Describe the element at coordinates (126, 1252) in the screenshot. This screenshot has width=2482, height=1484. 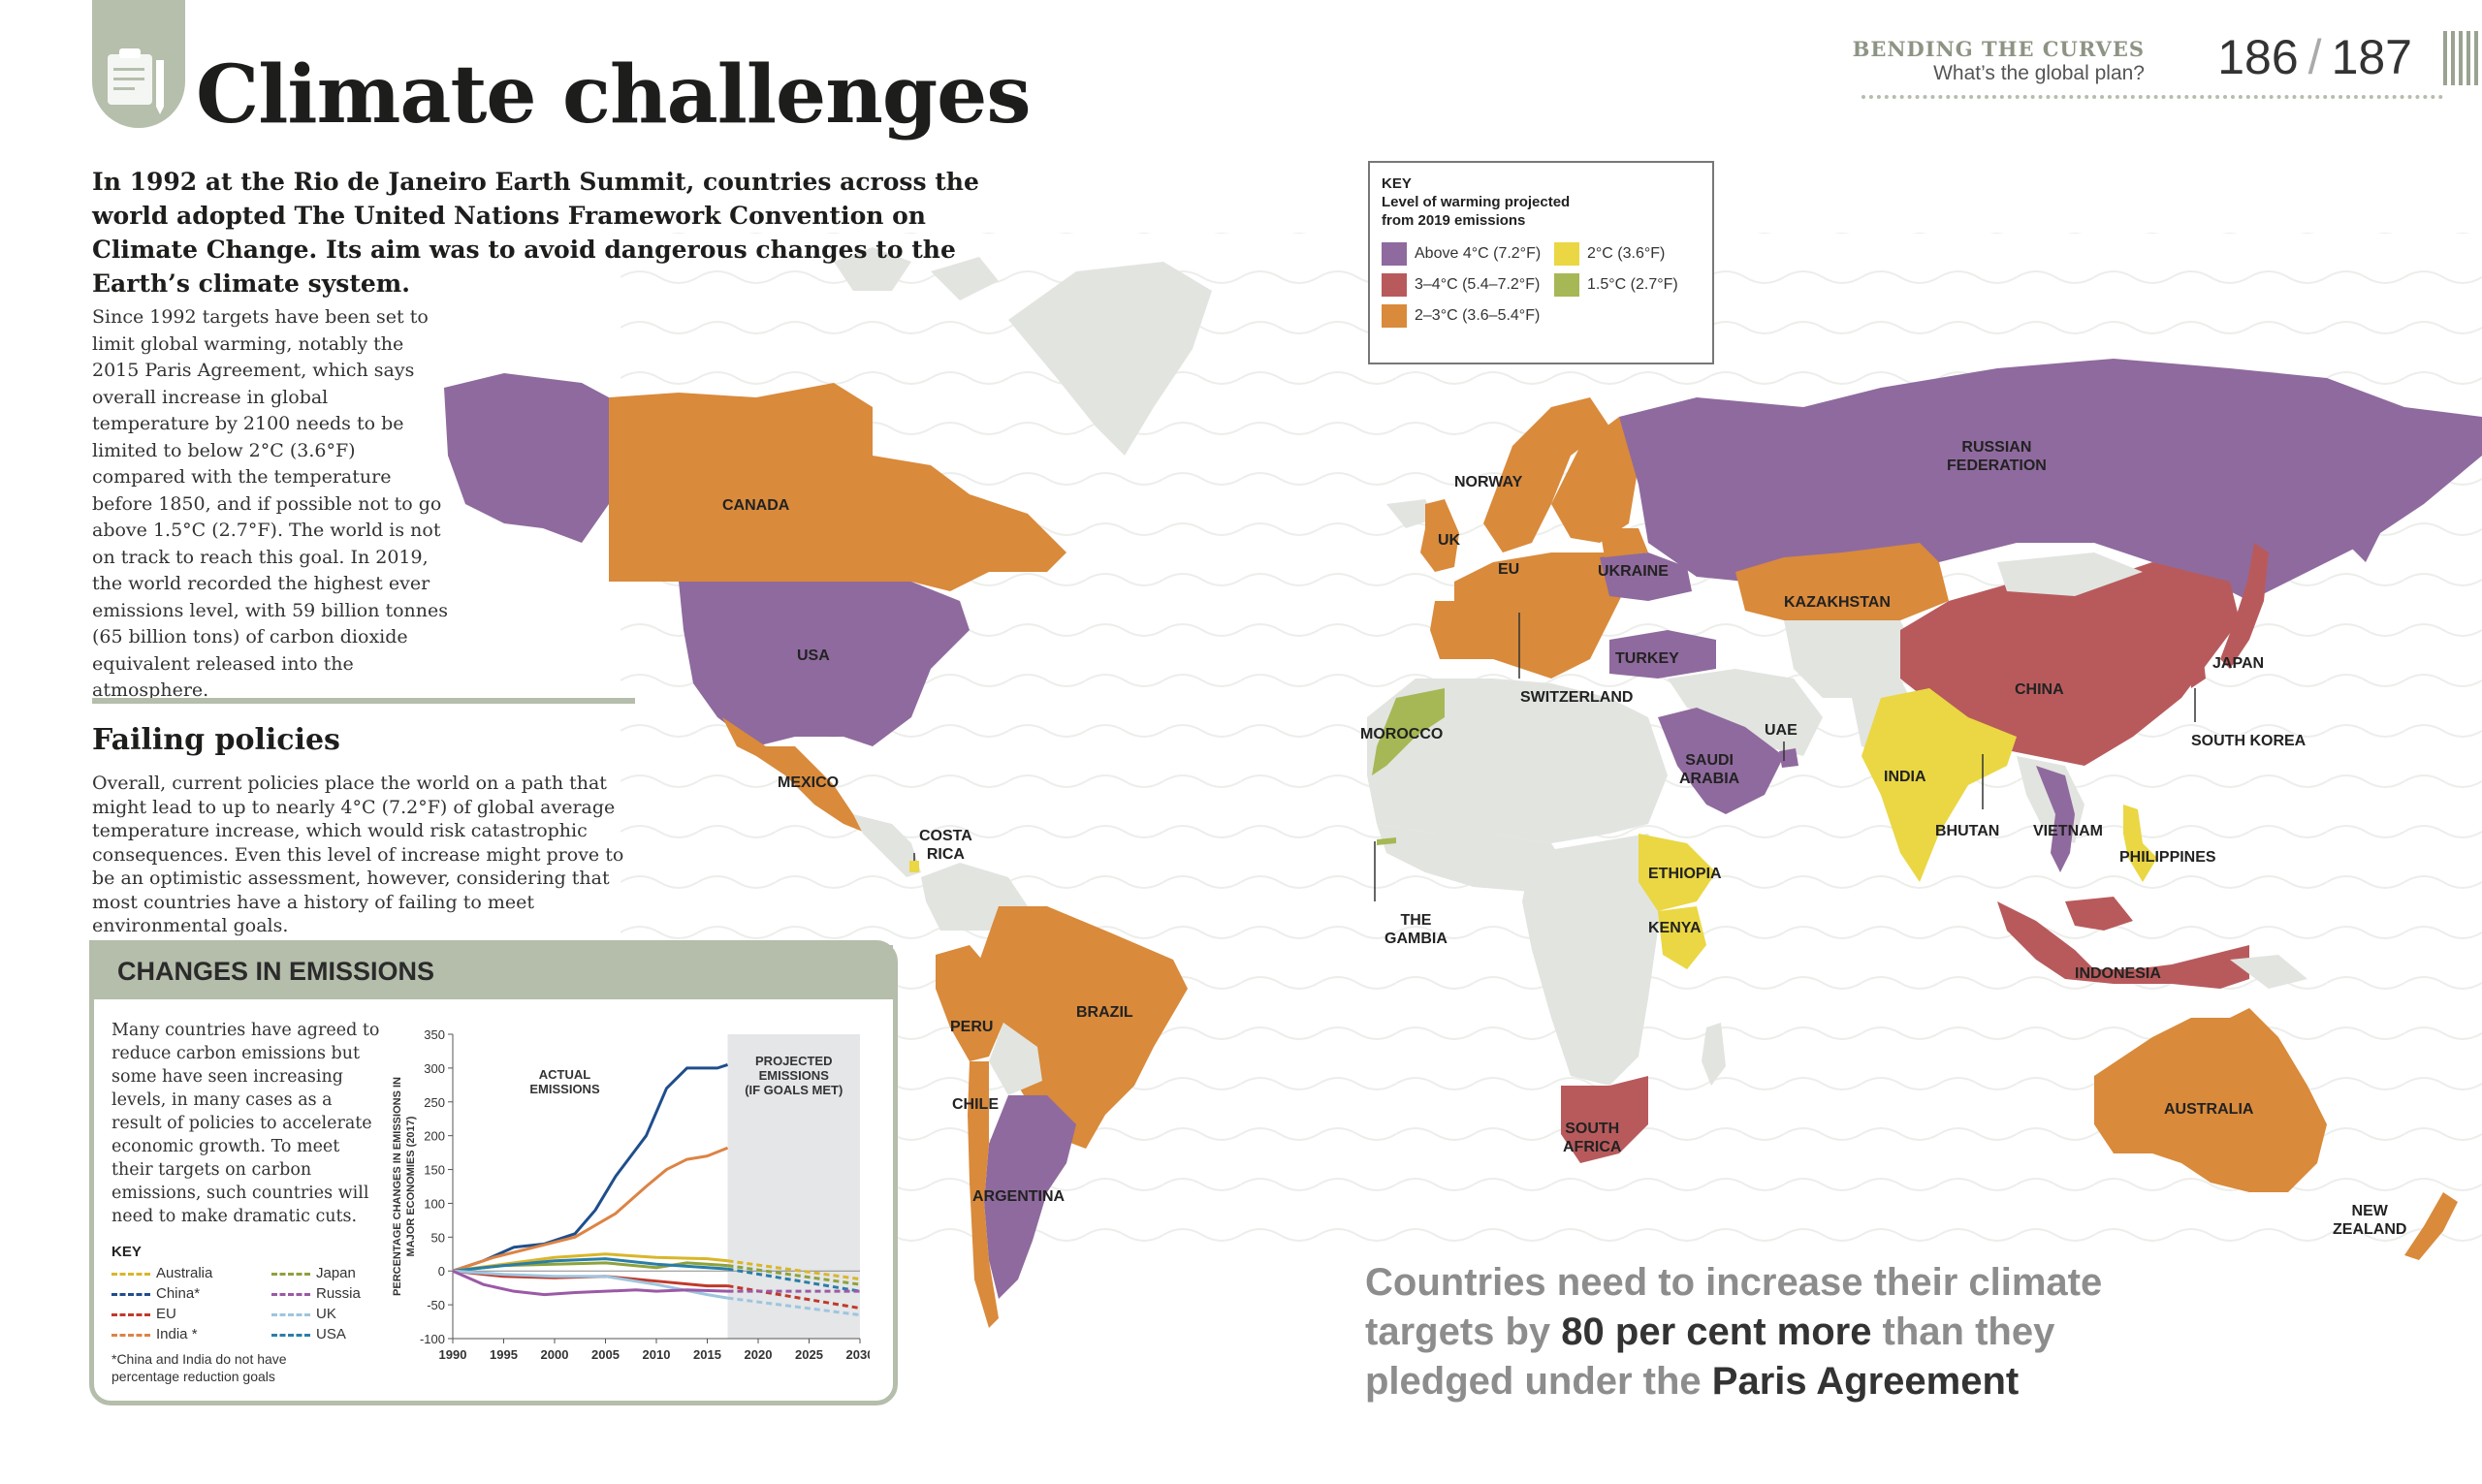
I see `chart-key-title: KEY` at that location.